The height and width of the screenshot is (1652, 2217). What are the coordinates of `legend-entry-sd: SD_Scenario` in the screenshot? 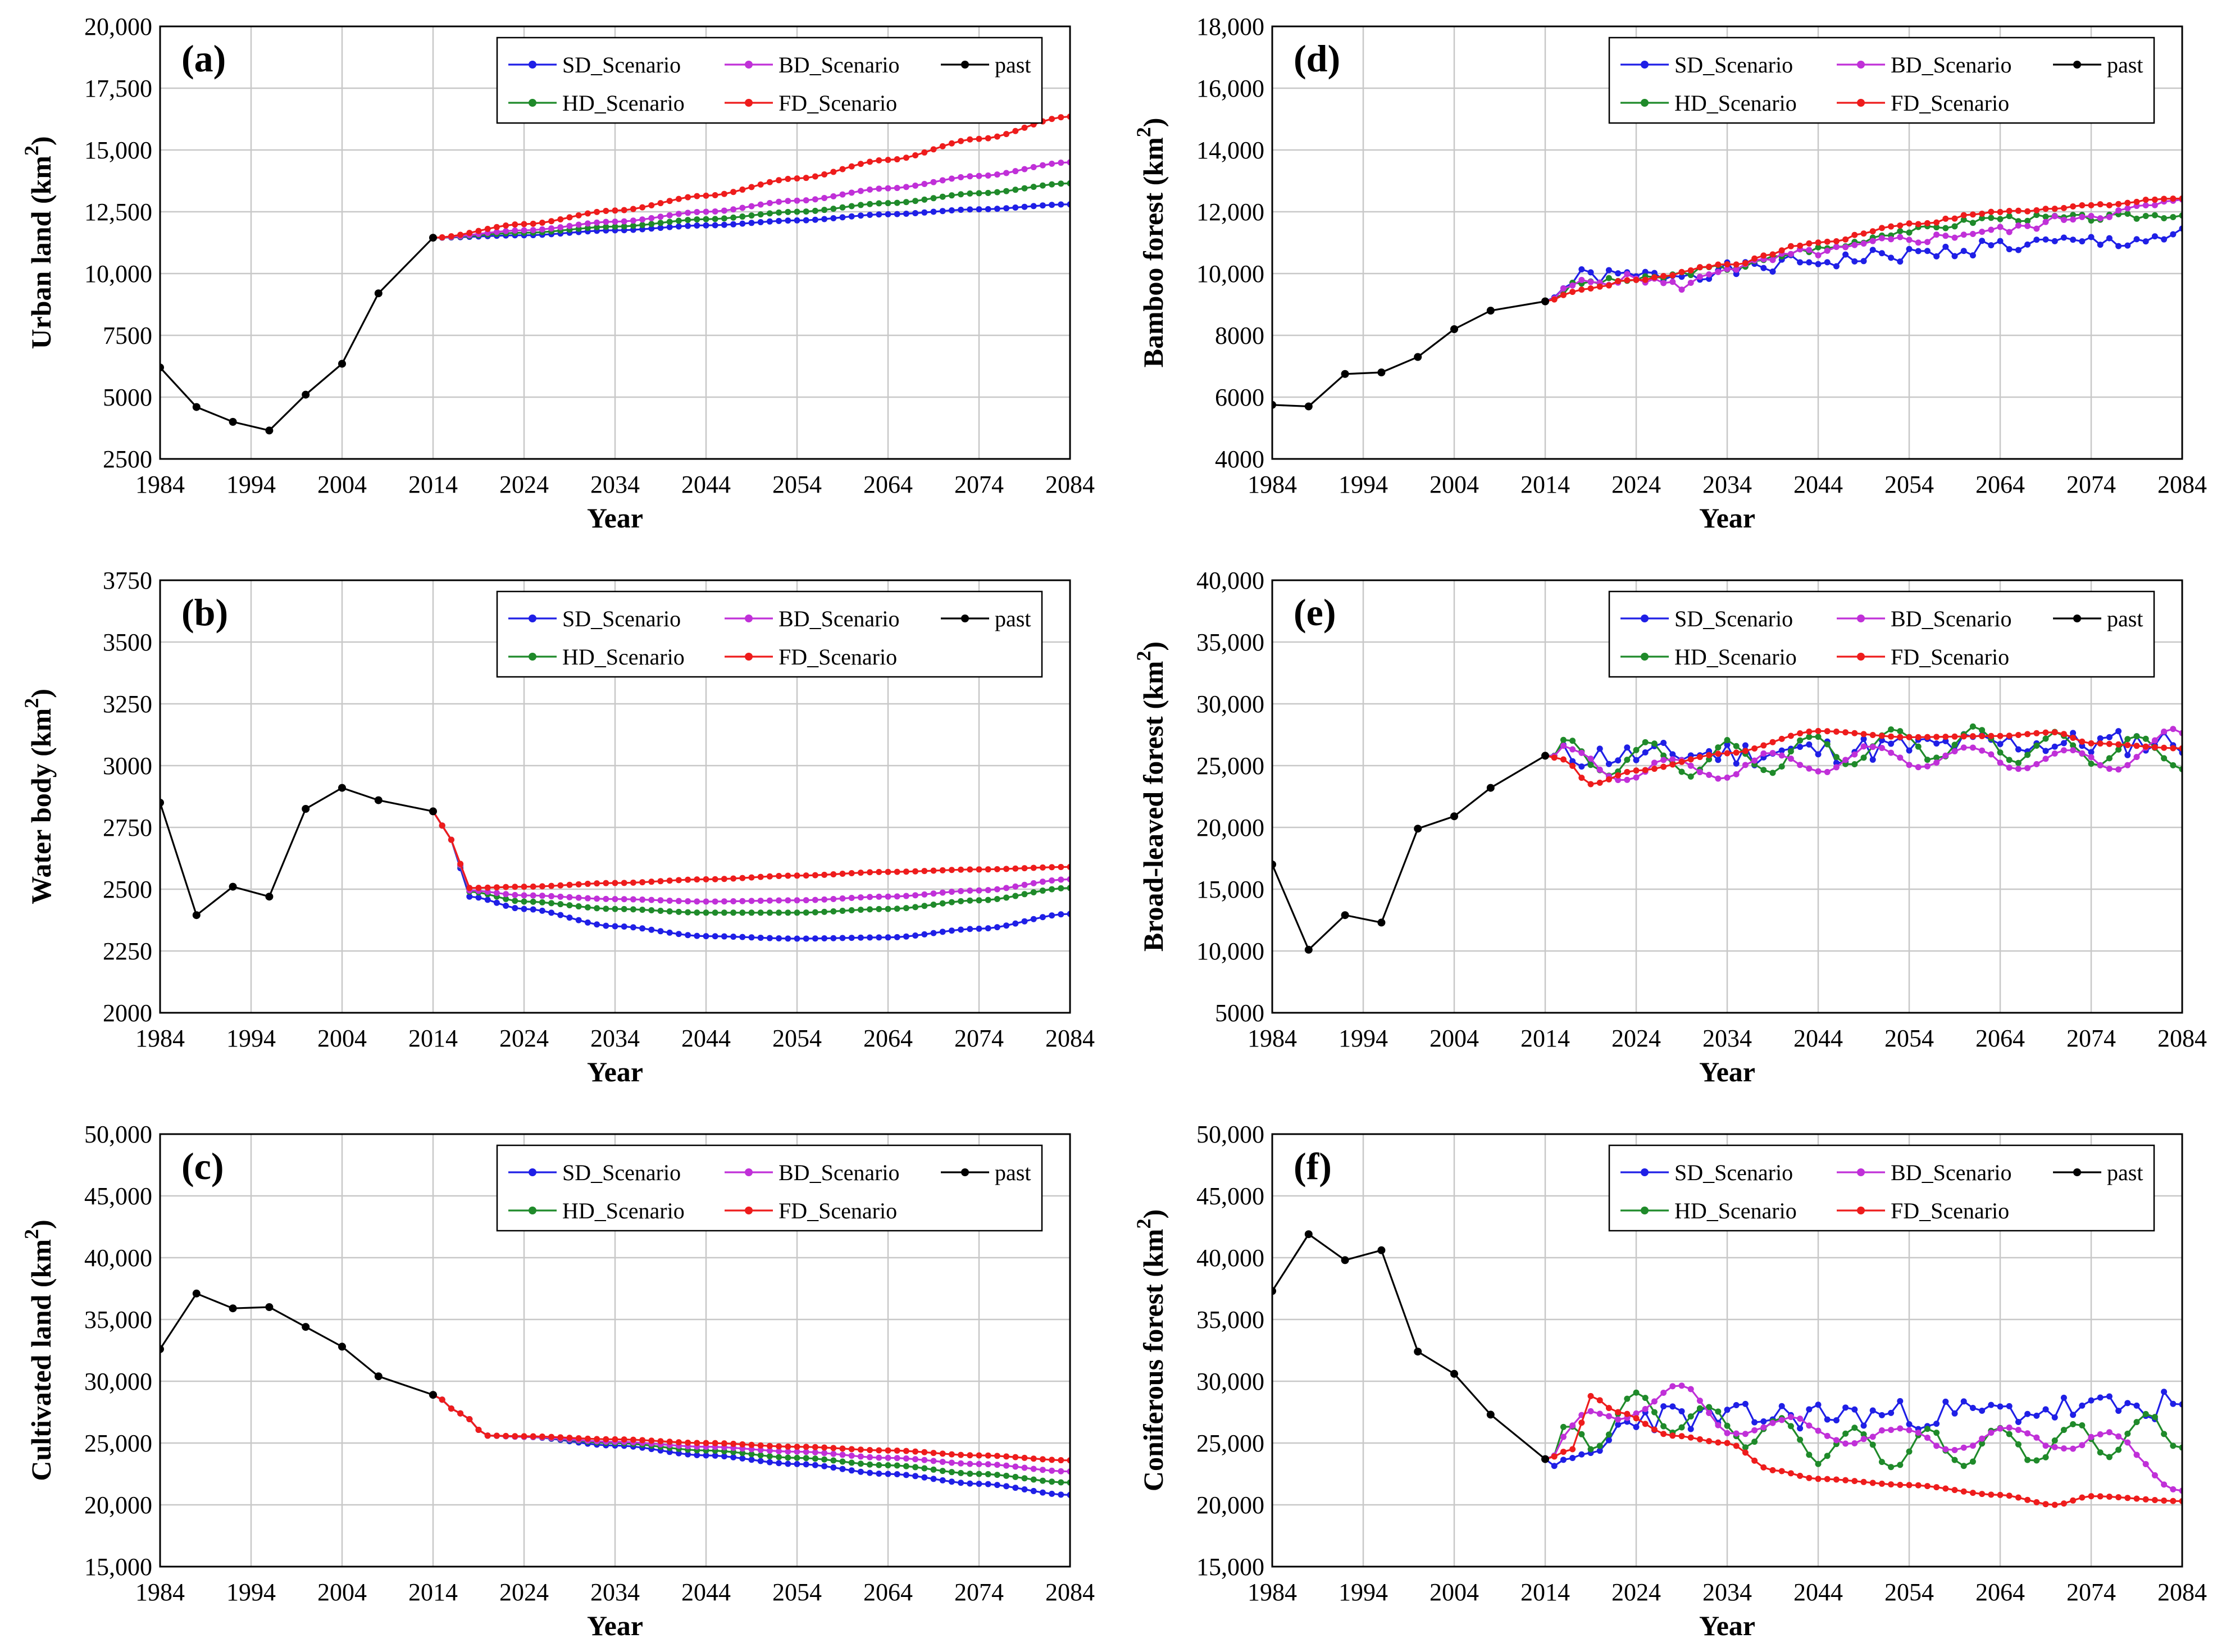 It's located at (594, 65).